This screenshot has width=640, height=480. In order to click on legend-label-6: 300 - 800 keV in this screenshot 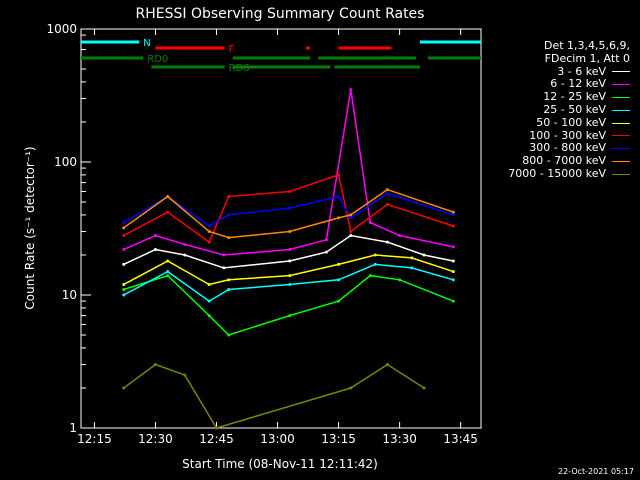, I will do `click(567, 148)`.